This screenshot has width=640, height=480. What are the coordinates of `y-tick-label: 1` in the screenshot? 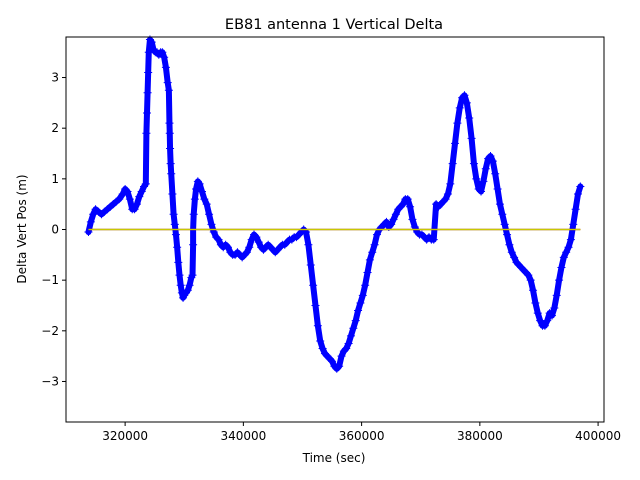 It's located at (55, 179).